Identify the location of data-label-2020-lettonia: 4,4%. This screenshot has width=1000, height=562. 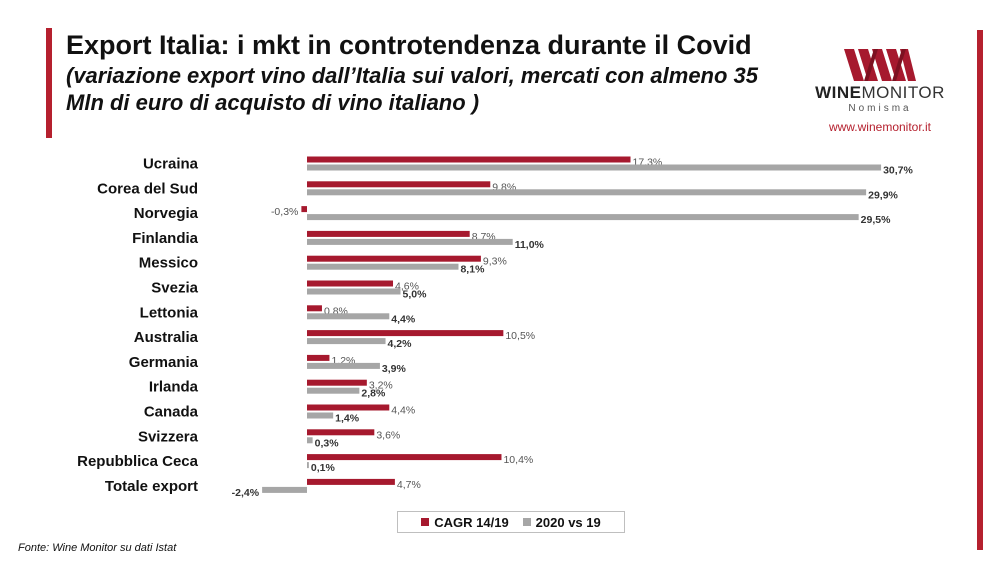
(403, 319).